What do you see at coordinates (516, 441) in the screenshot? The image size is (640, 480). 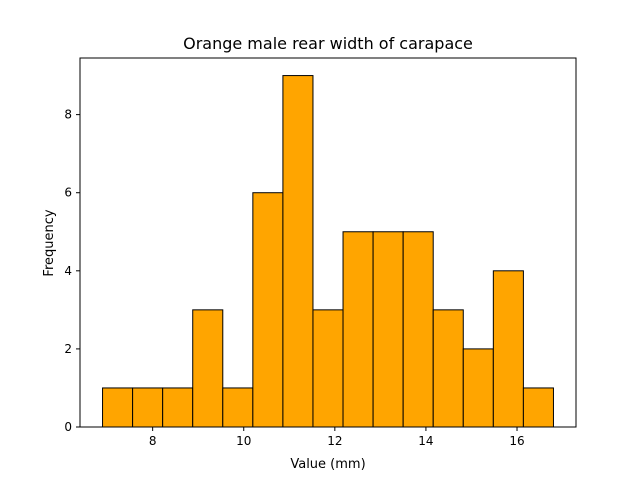 I see `x-tick-label: 16` at bounding box center [516, 441].